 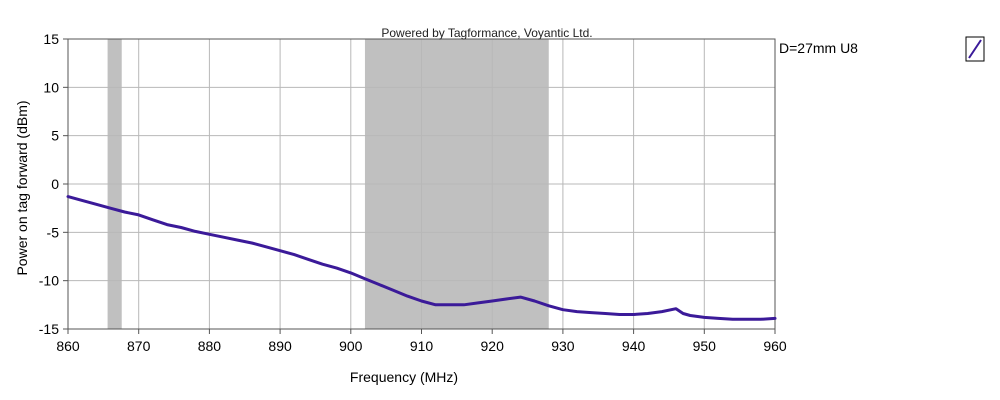 What do you see at coordinates (55, 136) in the screenshot?
I see `y-tick-label-5: 5` at bounding box center [55, 136].